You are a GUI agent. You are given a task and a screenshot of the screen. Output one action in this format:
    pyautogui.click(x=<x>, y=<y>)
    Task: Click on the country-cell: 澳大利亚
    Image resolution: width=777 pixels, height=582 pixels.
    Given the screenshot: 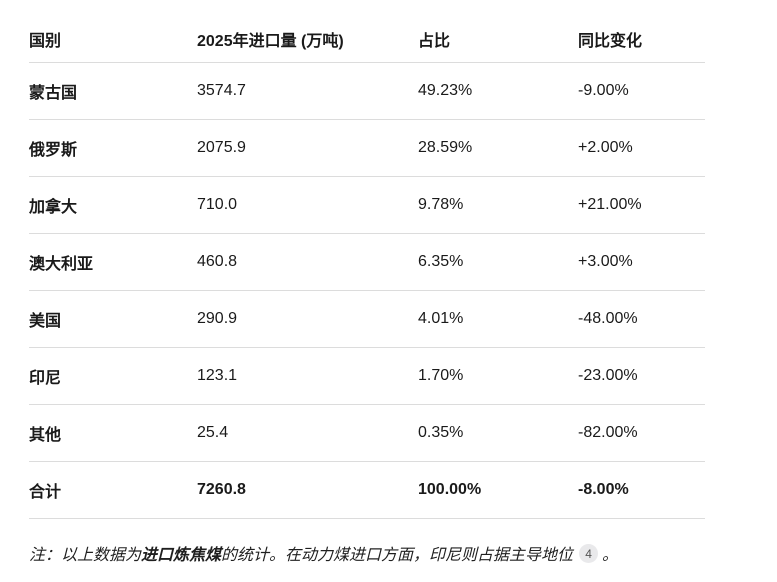 What is the action you would take?
    pyautogui.click(x=61, y=264)
    